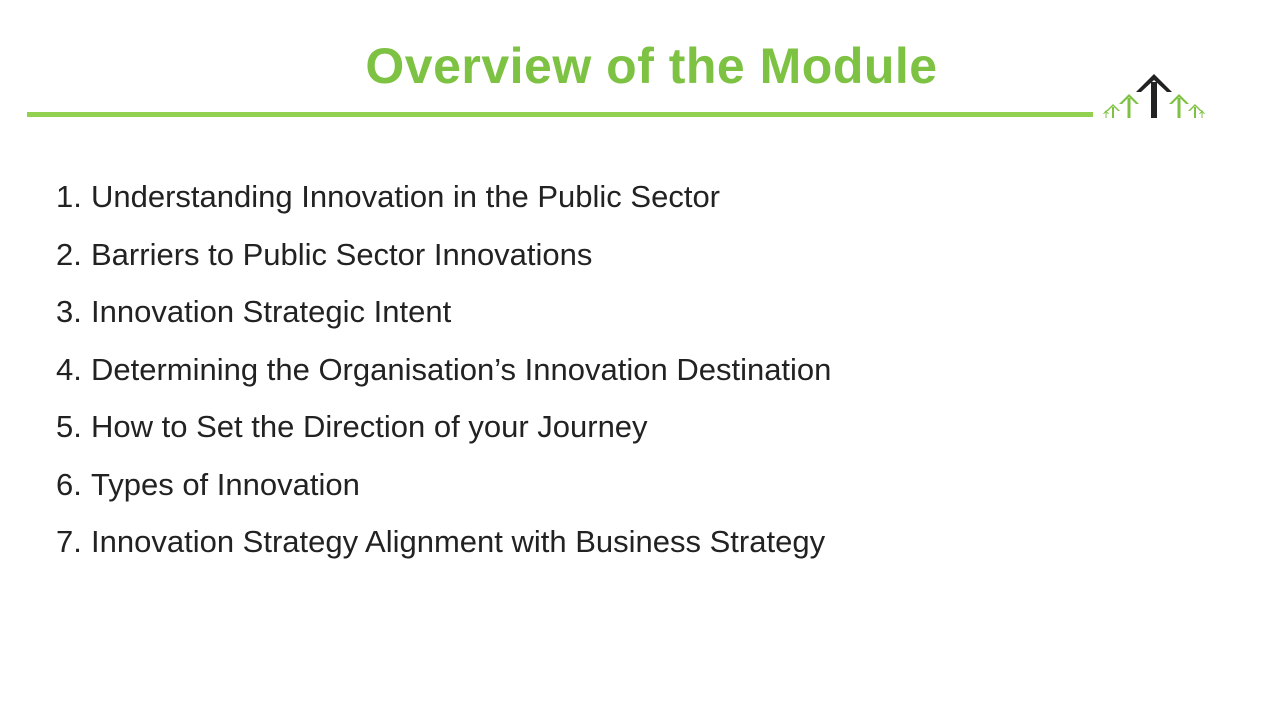 Image resolution: width=1280 pixels, height=720 pixels. Describe the element at coordinates (69, 369) in the screenshot. I see `list-item-number: 4.` at that location.